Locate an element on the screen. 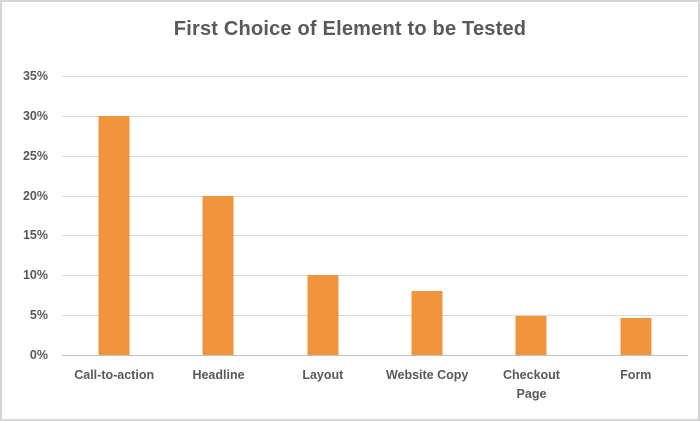 This screenshot has width=700, height=421. category-label: Layout is located at coordinates (323, 375).